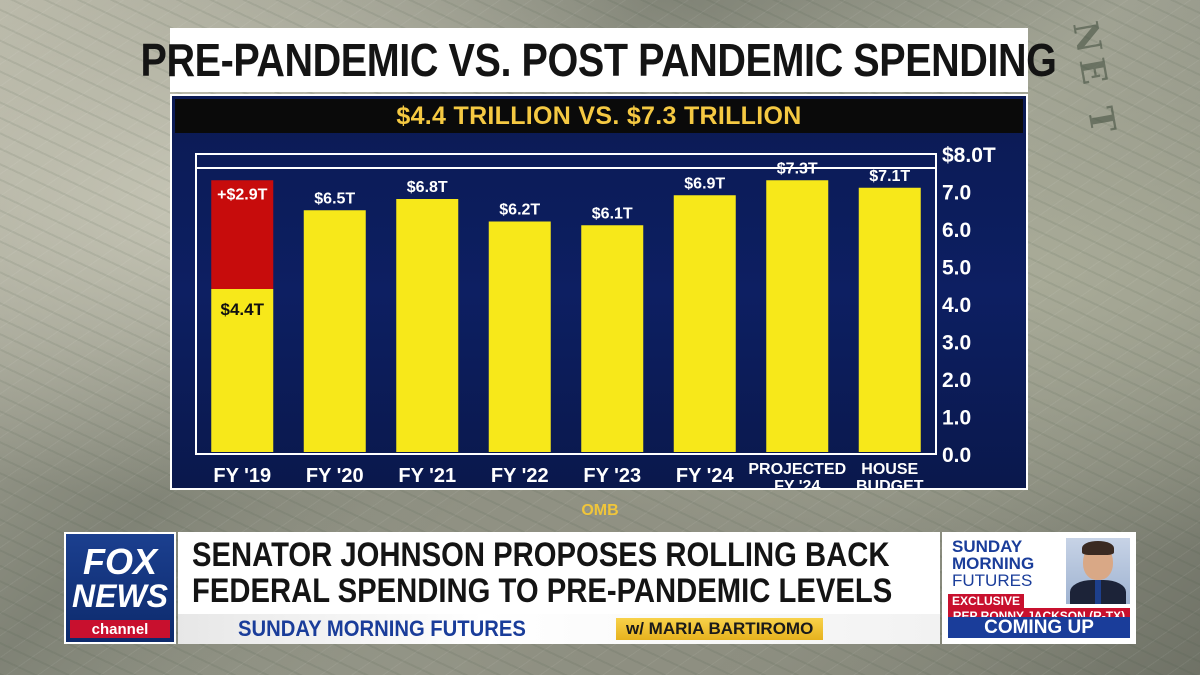  I want to click on x-tick-label: FY '21, so click(427, 476).